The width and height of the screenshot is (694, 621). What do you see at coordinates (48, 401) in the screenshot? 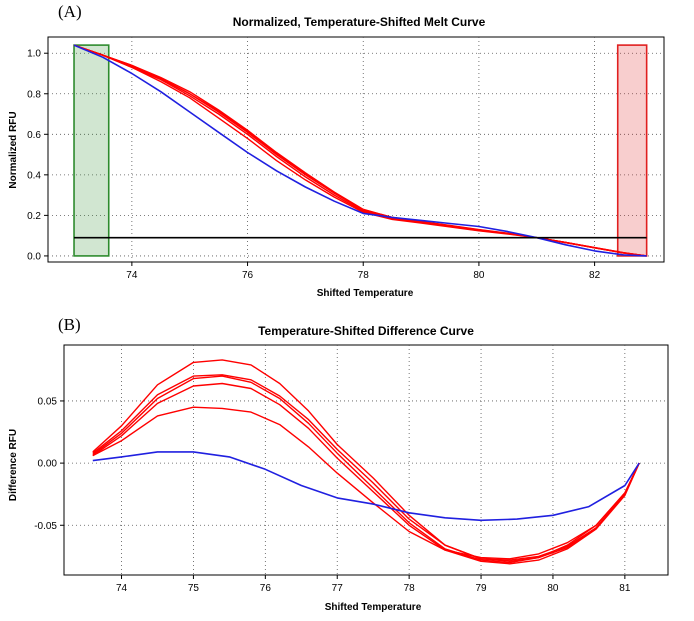
I see `panel-b-y-tick-label: 0.05` at bounding box center [48, 401].